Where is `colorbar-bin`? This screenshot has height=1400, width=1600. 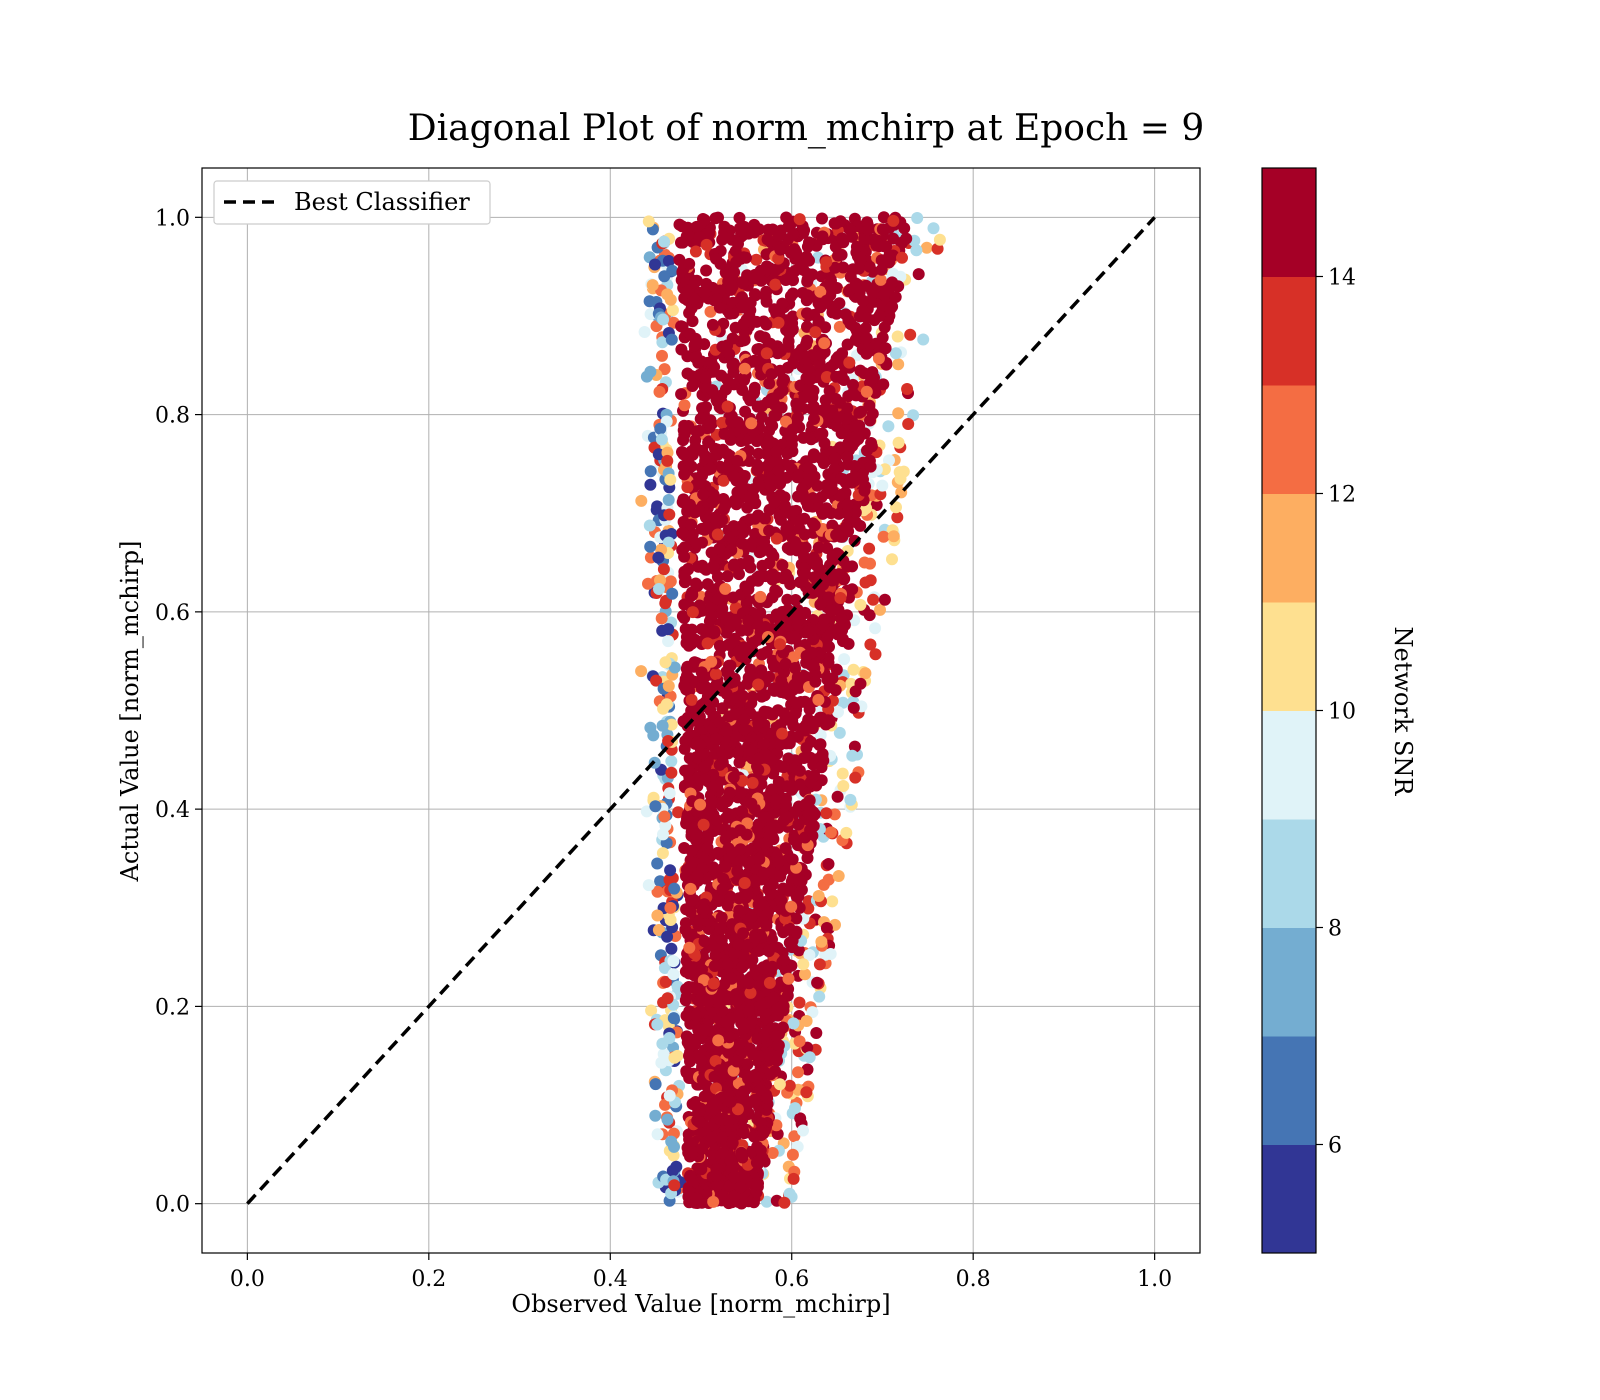
colorbar-bin is located at coordinates (1289, 873).